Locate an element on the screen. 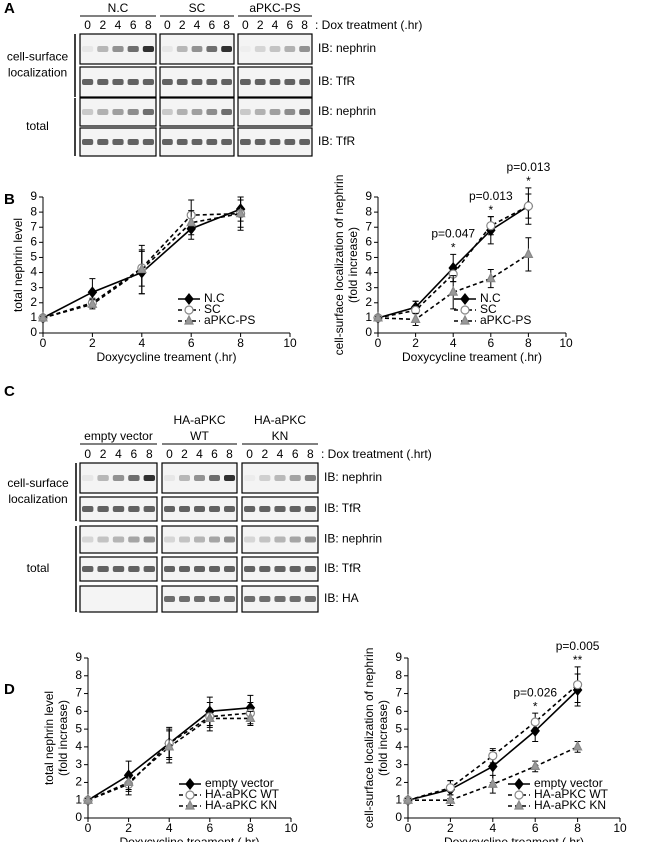  x-tick-label: 4 is located at coordinates (169, 828).